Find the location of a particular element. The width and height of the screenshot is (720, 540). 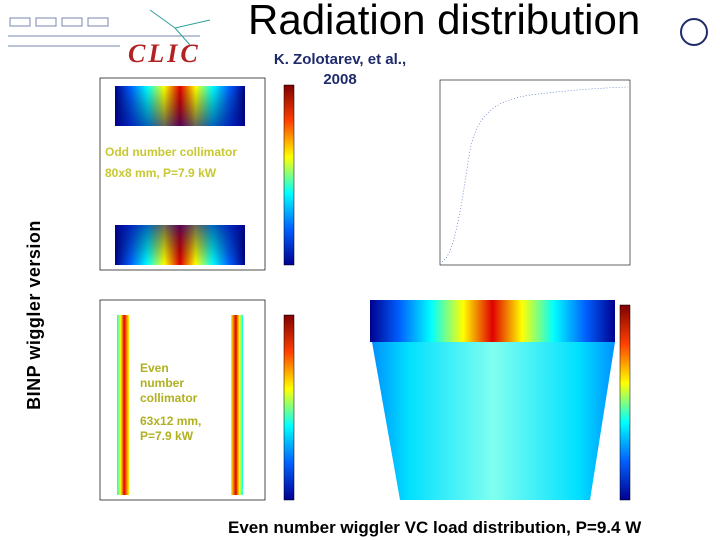

odd-heatmap is located at coordinates (197, 174).